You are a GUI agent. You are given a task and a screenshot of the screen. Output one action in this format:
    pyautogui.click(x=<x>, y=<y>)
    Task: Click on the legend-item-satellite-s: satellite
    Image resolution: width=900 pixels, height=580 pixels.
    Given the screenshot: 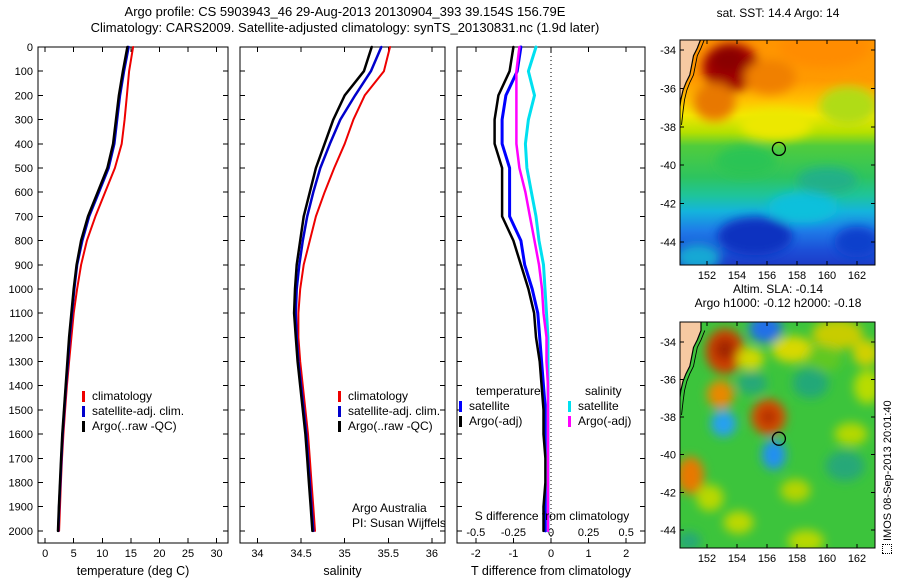 What is the action you would take?
    pyautogui.click(x=599, y=406)
    